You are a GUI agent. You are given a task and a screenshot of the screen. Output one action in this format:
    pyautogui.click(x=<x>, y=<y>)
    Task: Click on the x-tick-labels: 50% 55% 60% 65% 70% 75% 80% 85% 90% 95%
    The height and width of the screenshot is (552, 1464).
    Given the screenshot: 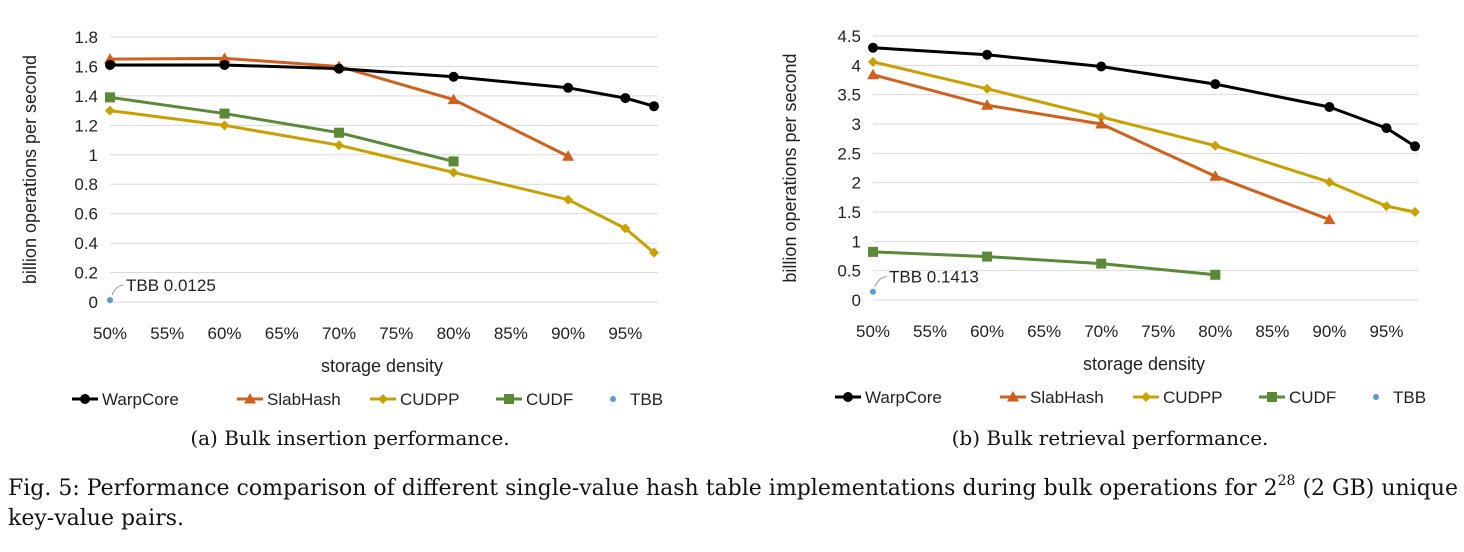 What is the action you would take?
    pyautogui.click(x=1130, y=331)
    